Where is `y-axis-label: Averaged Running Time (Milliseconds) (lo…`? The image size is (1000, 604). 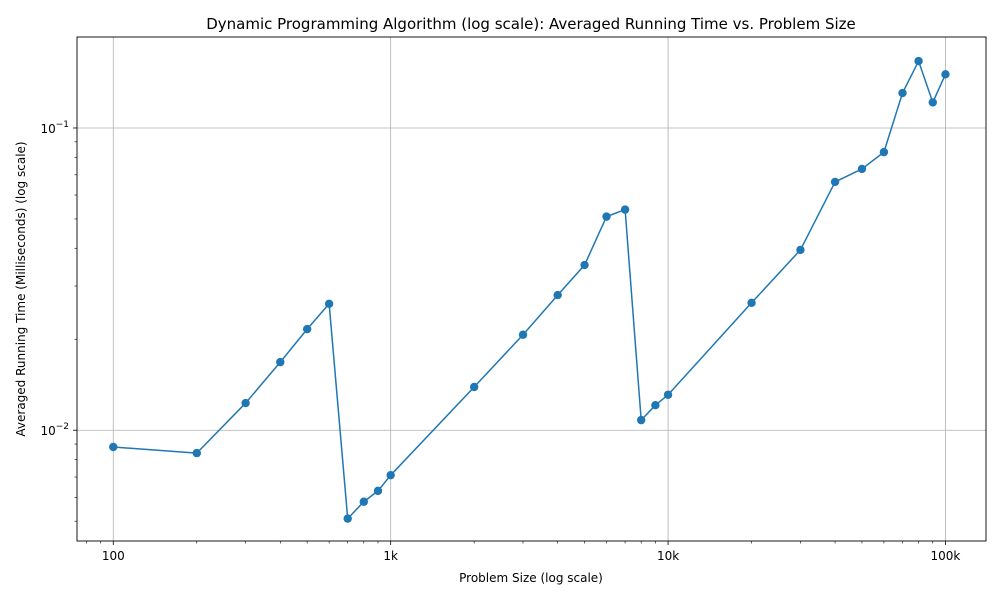 y-axis-label: Averaged Running Time (Milliseconds) (lo… is located at coordinates (21, 288).